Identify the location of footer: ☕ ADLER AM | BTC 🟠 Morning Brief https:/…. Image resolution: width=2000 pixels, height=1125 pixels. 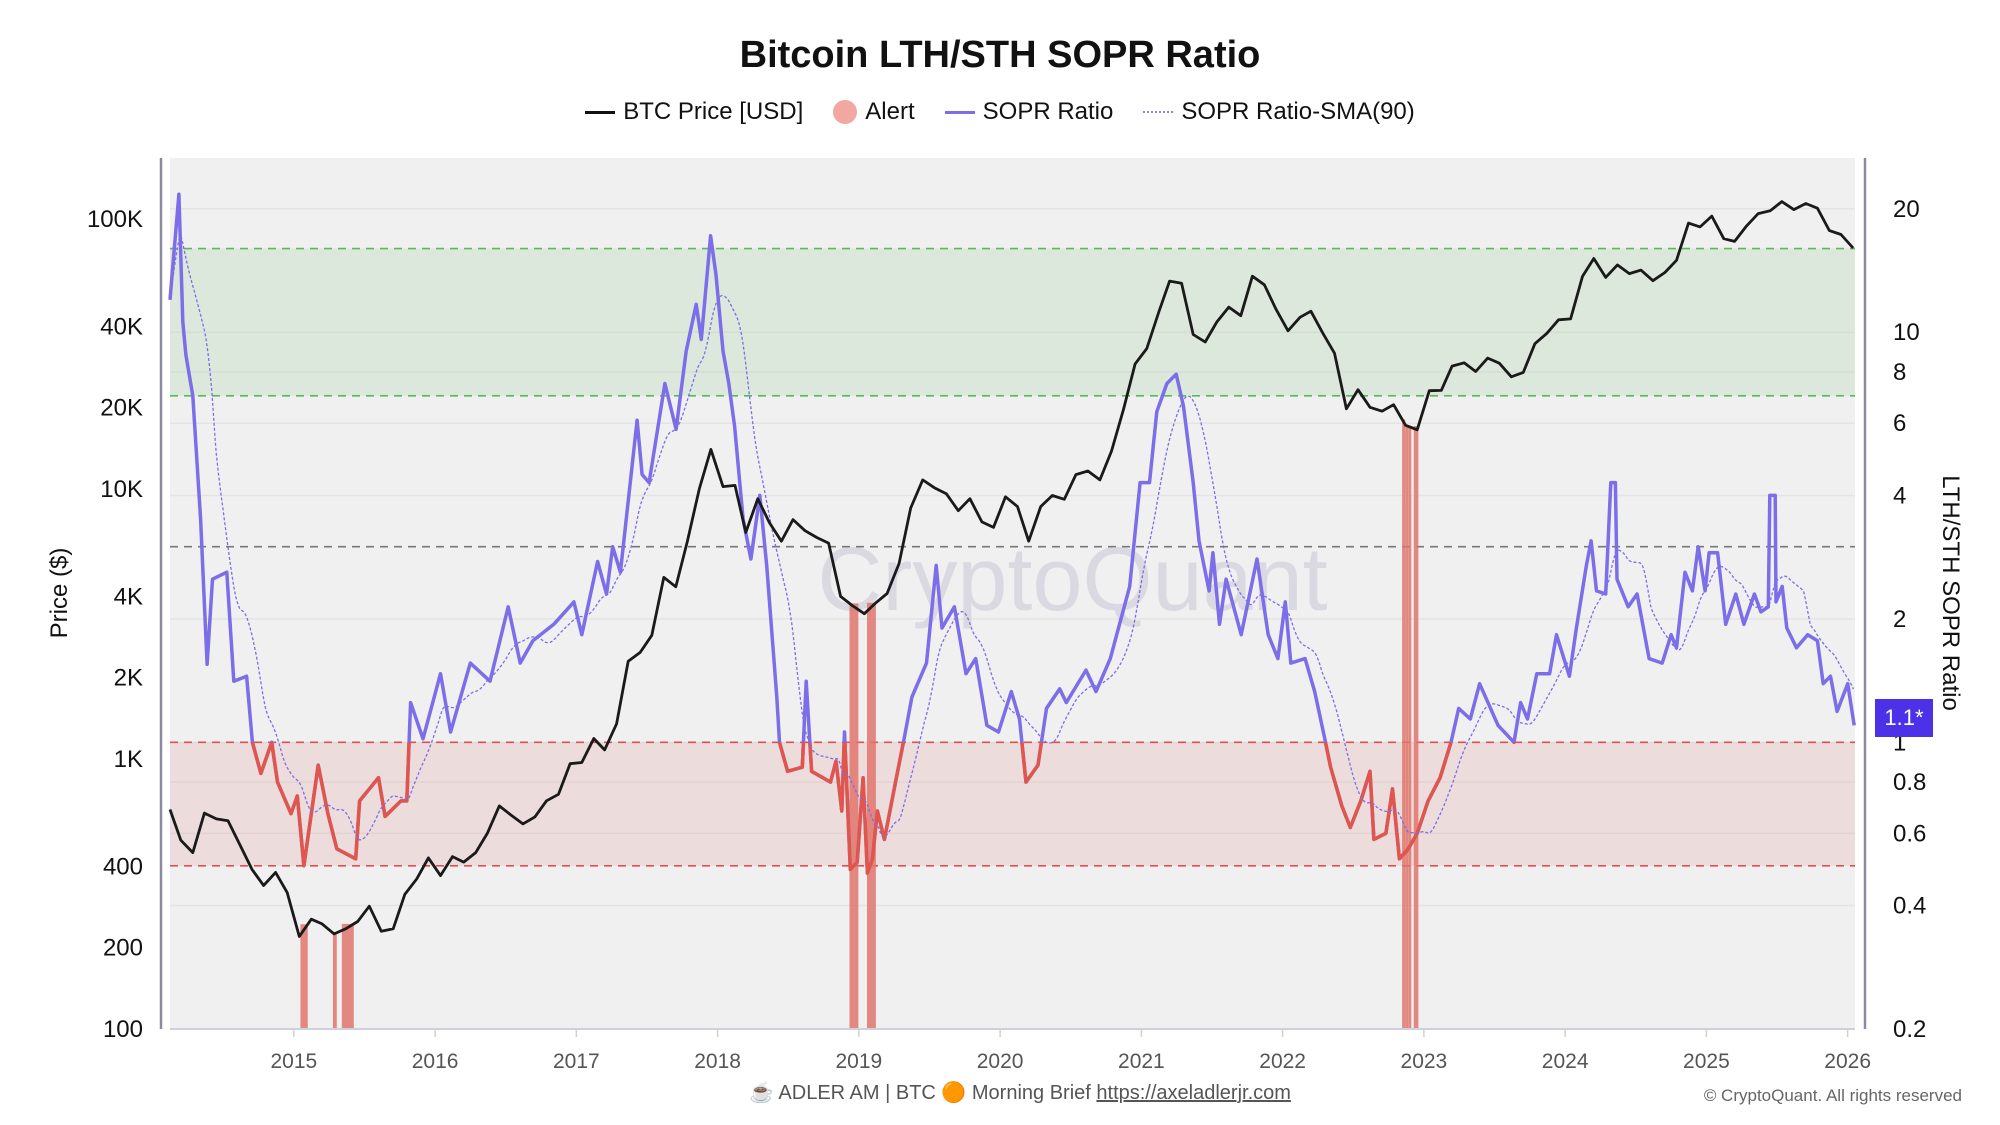
(1000, 1092).